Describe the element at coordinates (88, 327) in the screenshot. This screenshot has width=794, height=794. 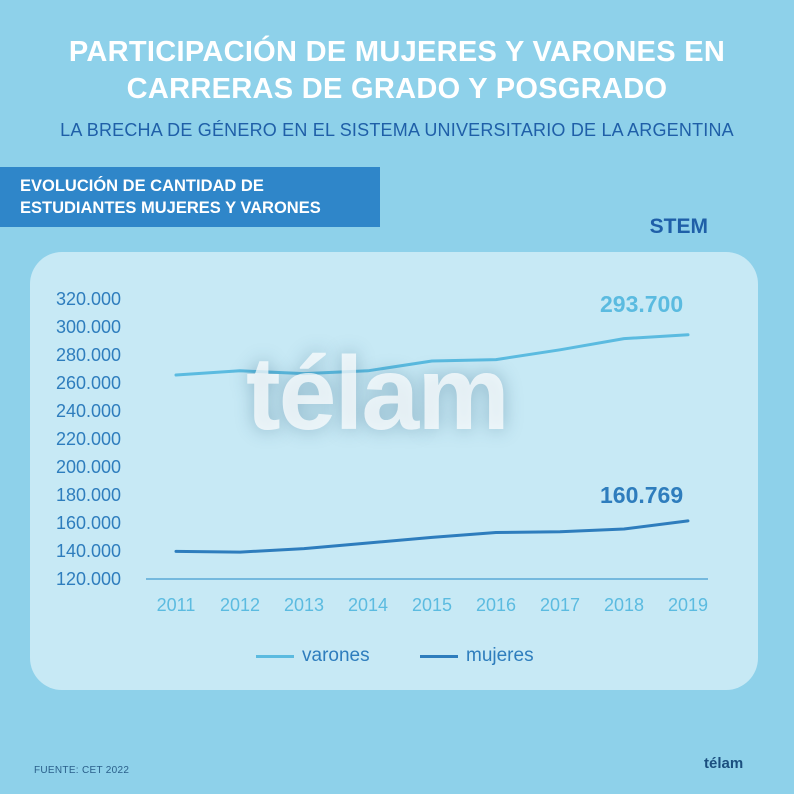
I see `y-tick-label: 300.000` at that location.